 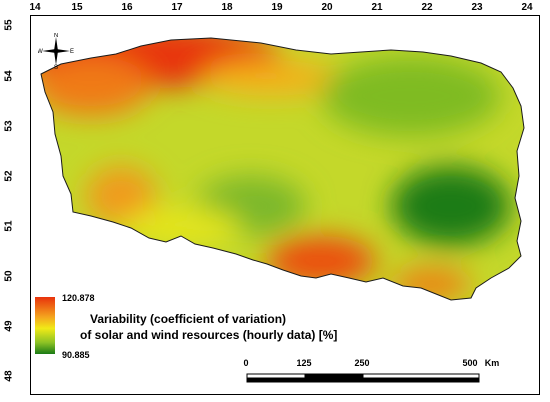 What do you see at coordinates (45, 325) in the screenshot?
I see `legend-color-ramp` at bounding box center [45, 325].